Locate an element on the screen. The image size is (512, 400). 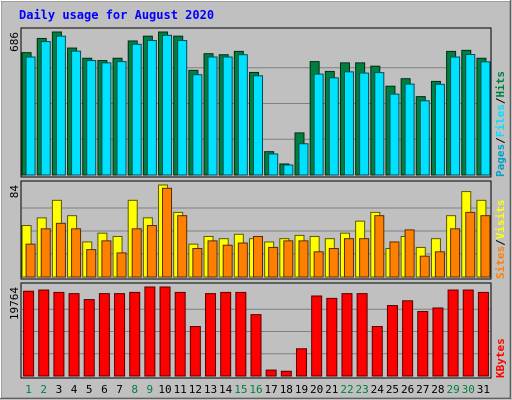
day-label-1: 1 is located at coordinates (28, 389).